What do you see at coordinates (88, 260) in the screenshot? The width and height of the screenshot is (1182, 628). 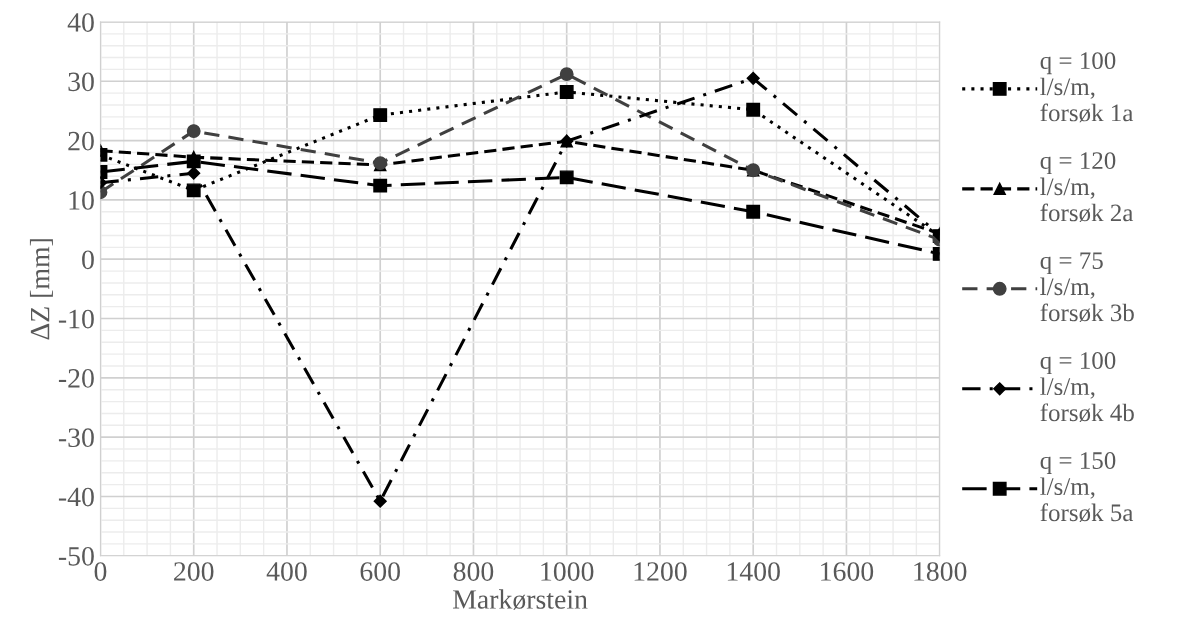 I see `y-tick-label: 0` at bounding box center [88, 260].